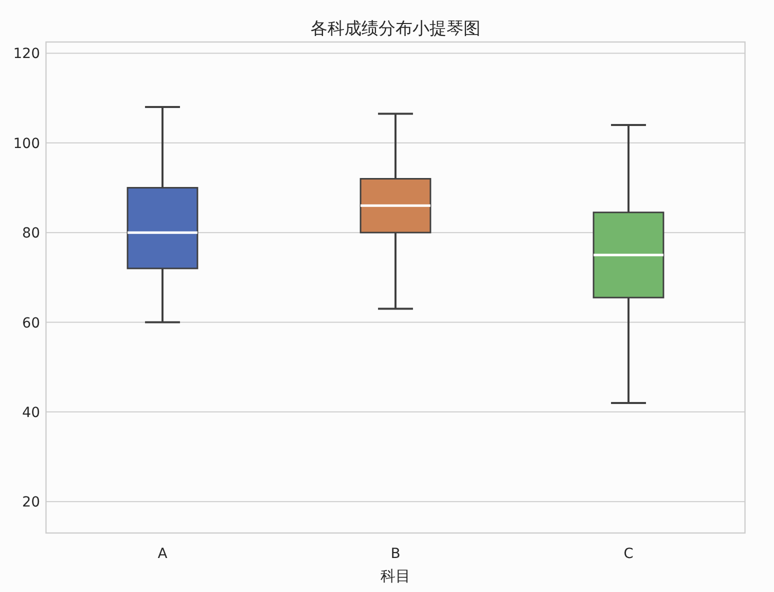 The image size is (774, 592). I want to click on y-tick-label: 60, so click(31, 323).